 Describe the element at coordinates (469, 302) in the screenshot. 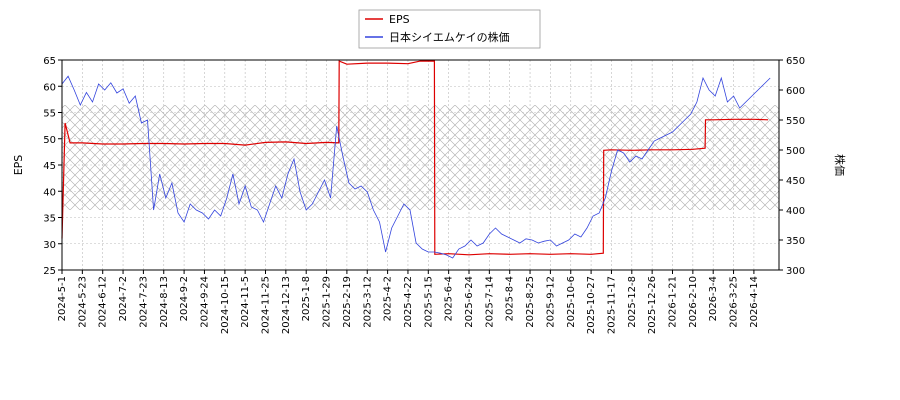

I see `x-tick-label: 2025-6-24` at that location.